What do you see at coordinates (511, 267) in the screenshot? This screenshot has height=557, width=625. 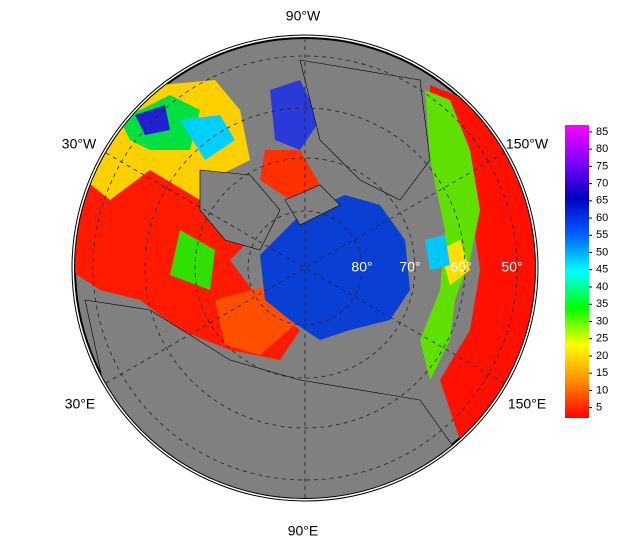 I see `lat-label: 50°` at bounding box center [511, 267].